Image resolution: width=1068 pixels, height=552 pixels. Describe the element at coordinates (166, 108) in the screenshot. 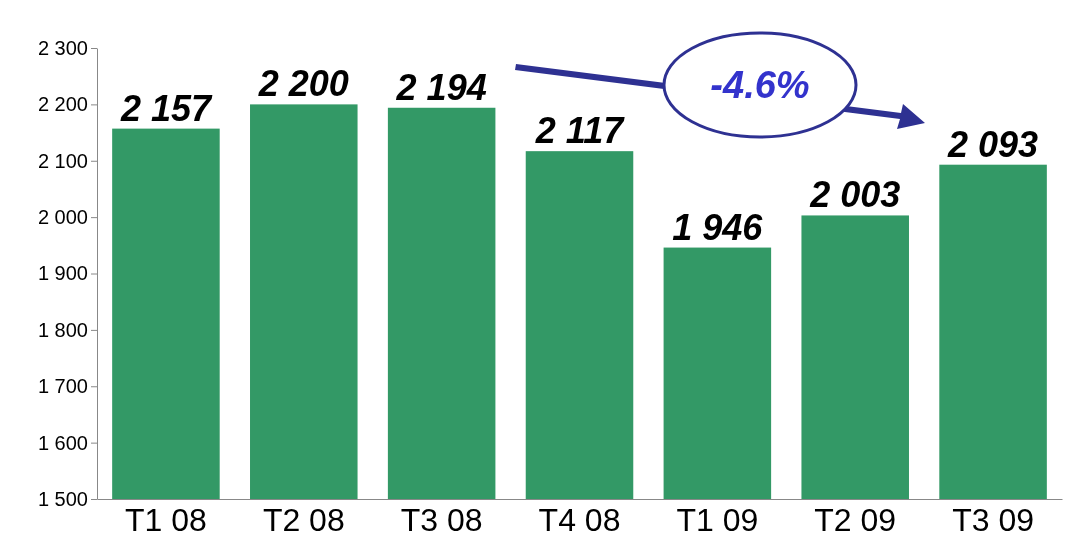

I see `data-label: 2 157` at that location.